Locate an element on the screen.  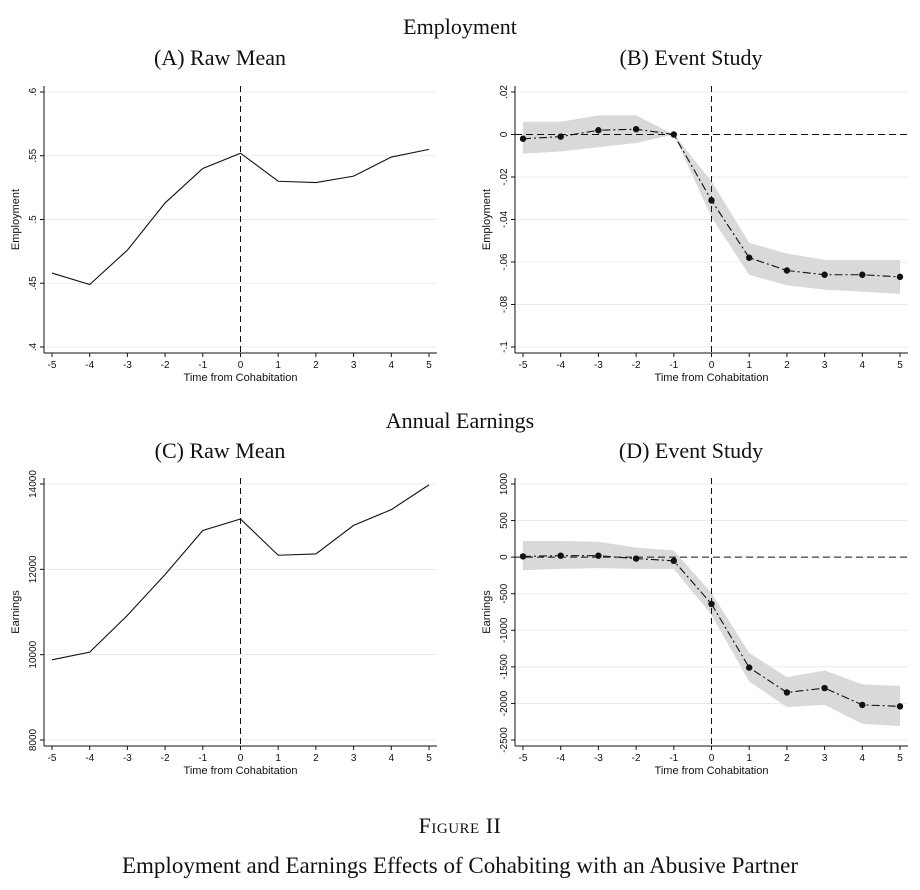
chart-b-x-tick-label: -3 is located at coordinates (598, 365).